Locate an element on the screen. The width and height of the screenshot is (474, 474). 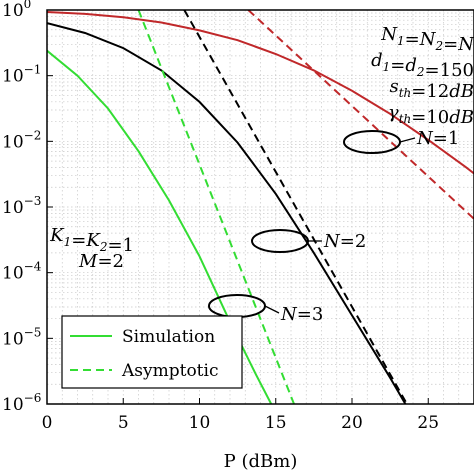
left-annotation-1: K1=K2=1 is located at coordinates (91, 240).